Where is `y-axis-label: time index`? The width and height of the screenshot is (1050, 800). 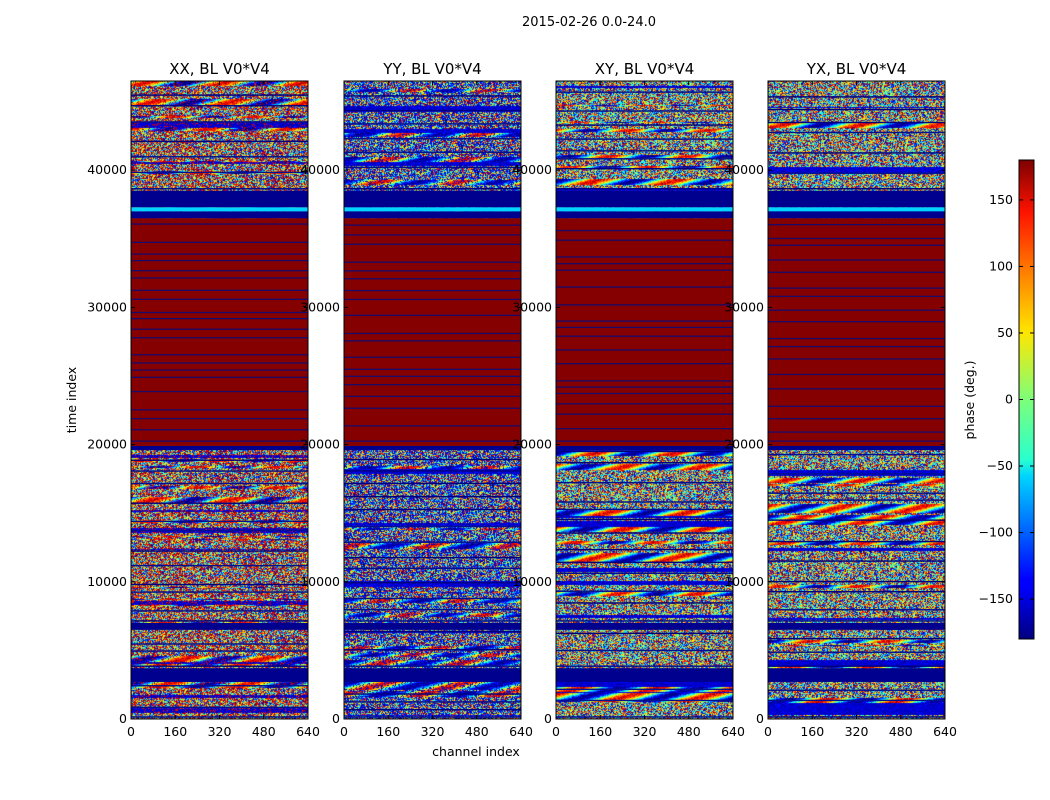 y-axis-label: time index is located at coordinates (71, 400).